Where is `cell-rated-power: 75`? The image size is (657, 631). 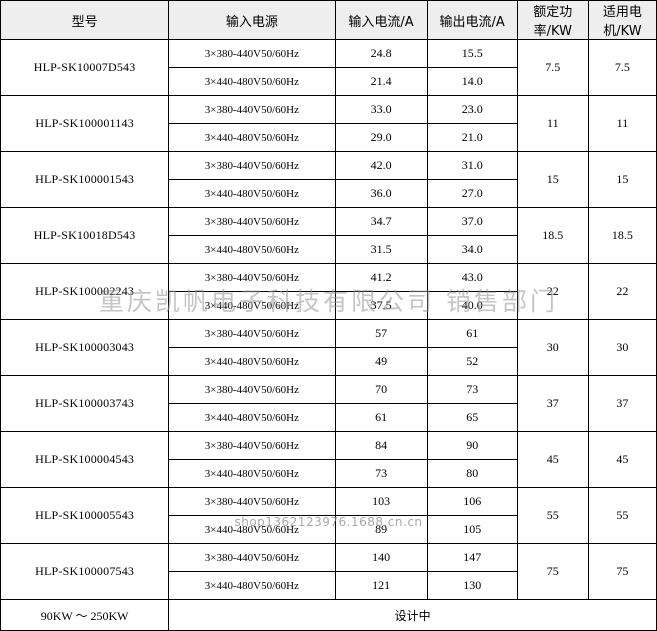
cell-rated-power: 75 is located at coordinates (552, 571).